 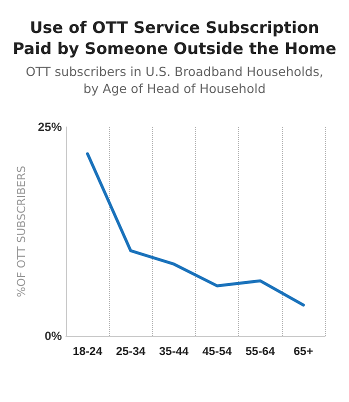 I want to click on x-tick-label: 65+, so click(x=304, y=352).